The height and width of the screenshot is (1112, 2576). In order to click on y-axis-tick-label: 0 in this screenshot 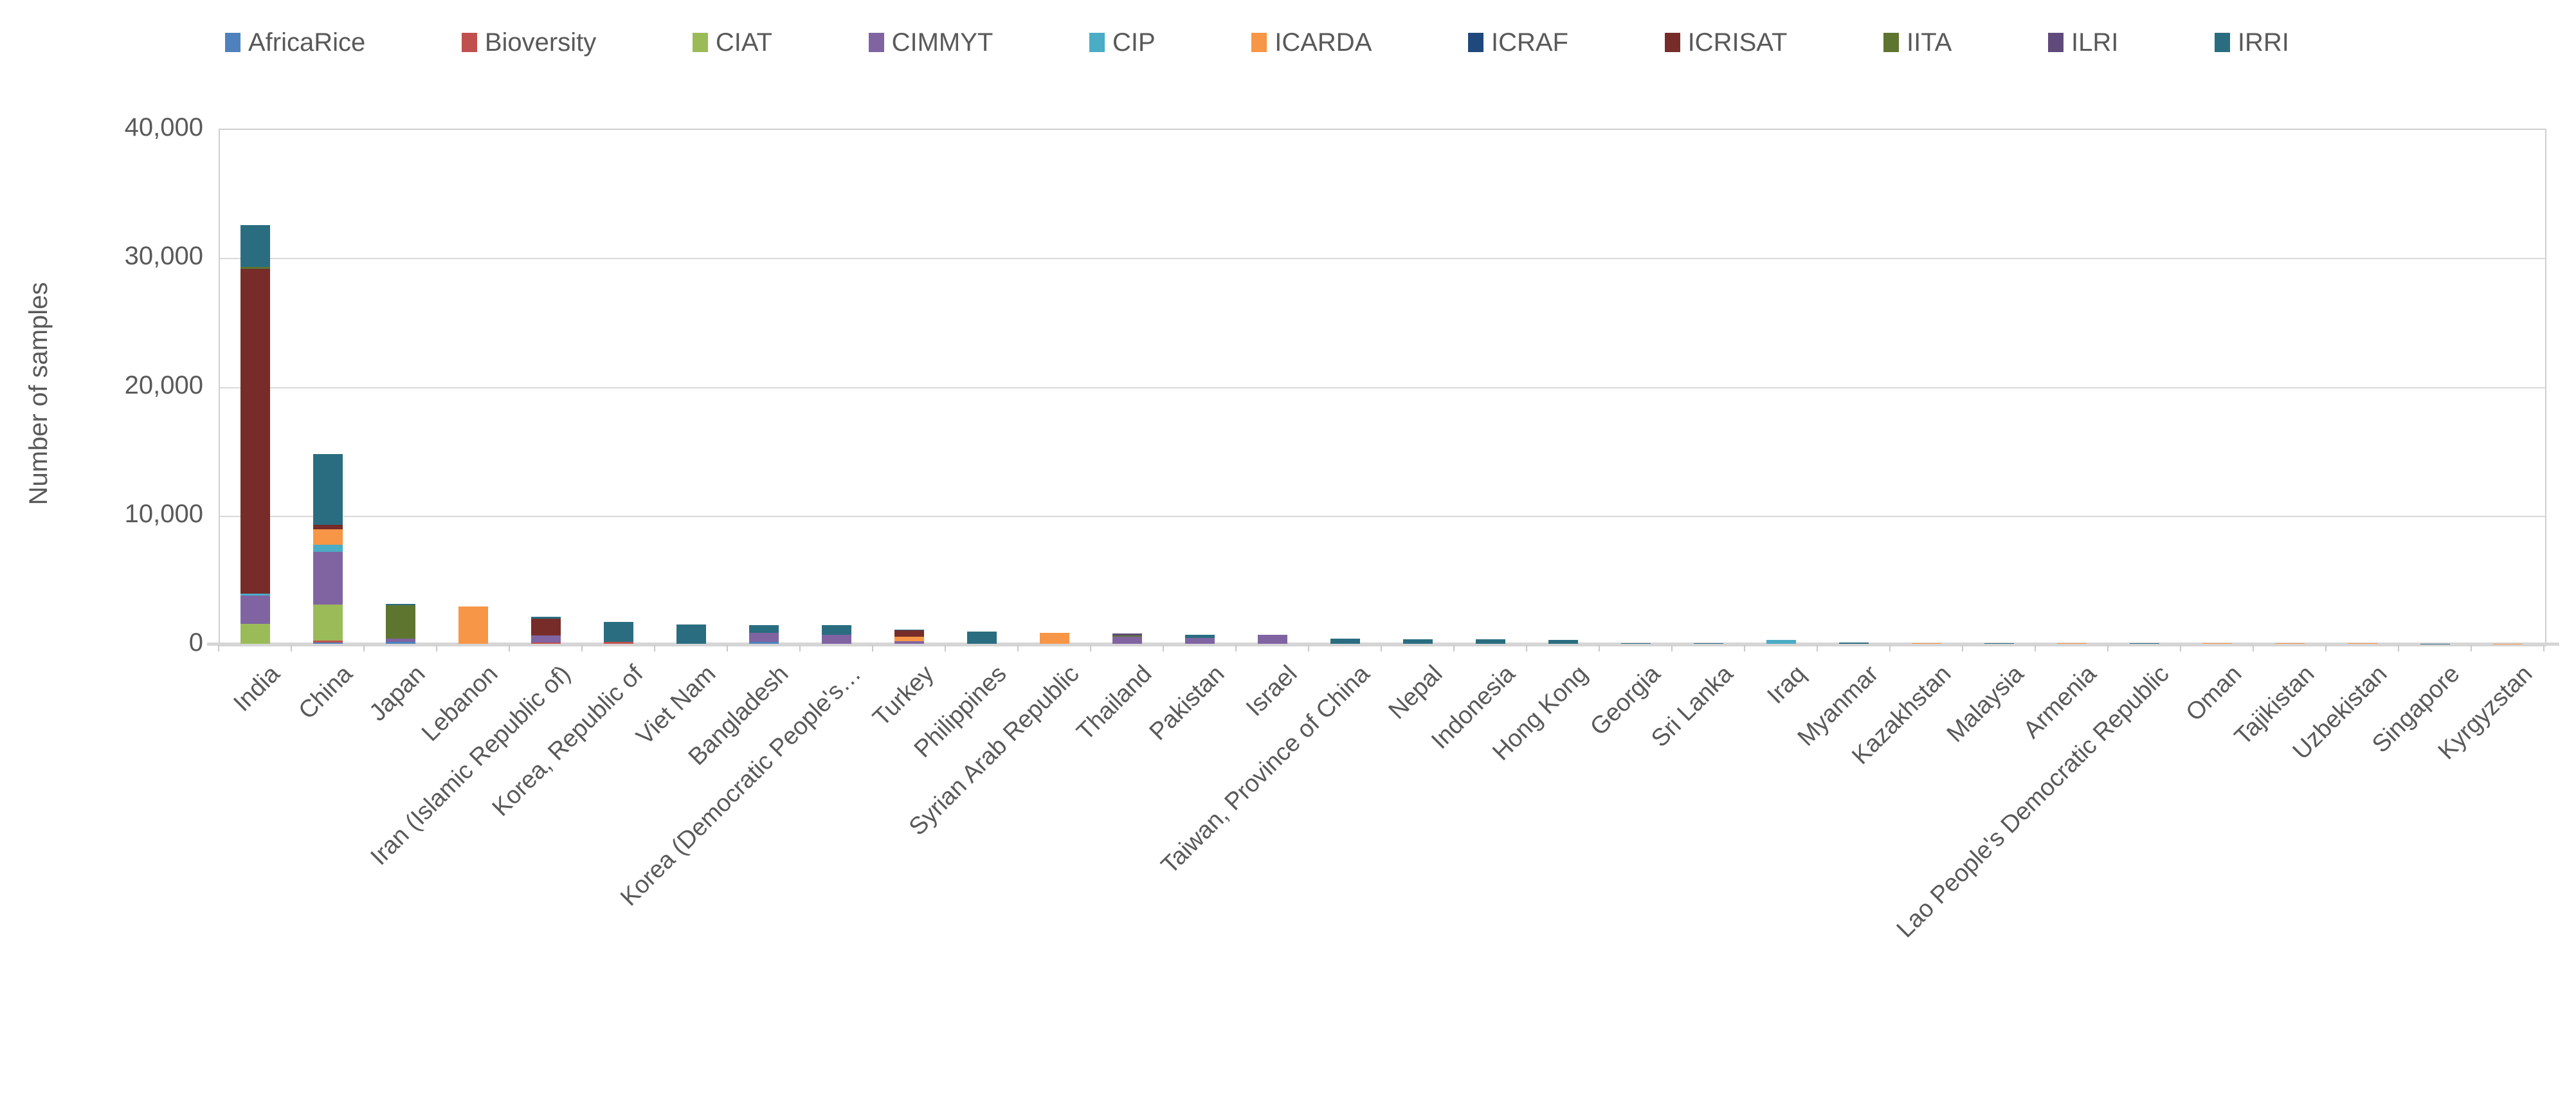, I will do `click(195, 642)`.